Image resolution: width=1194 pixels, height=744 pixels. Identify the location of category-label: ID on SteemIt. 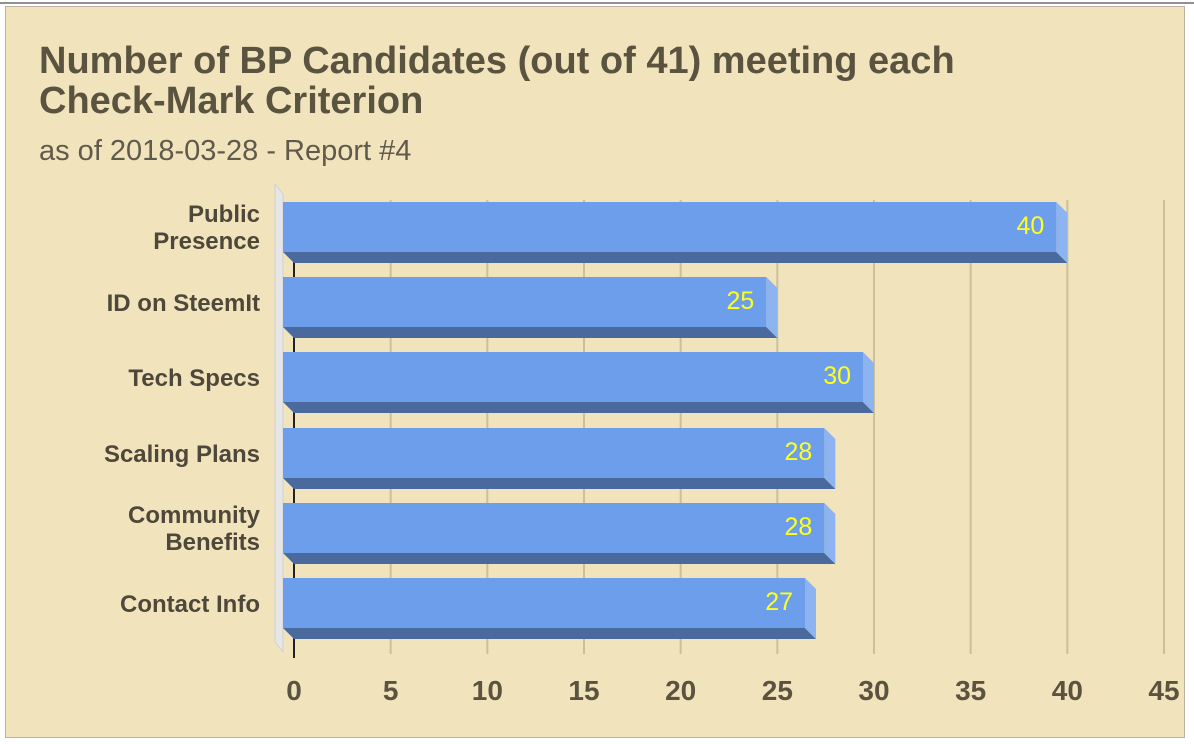
(183, 303).